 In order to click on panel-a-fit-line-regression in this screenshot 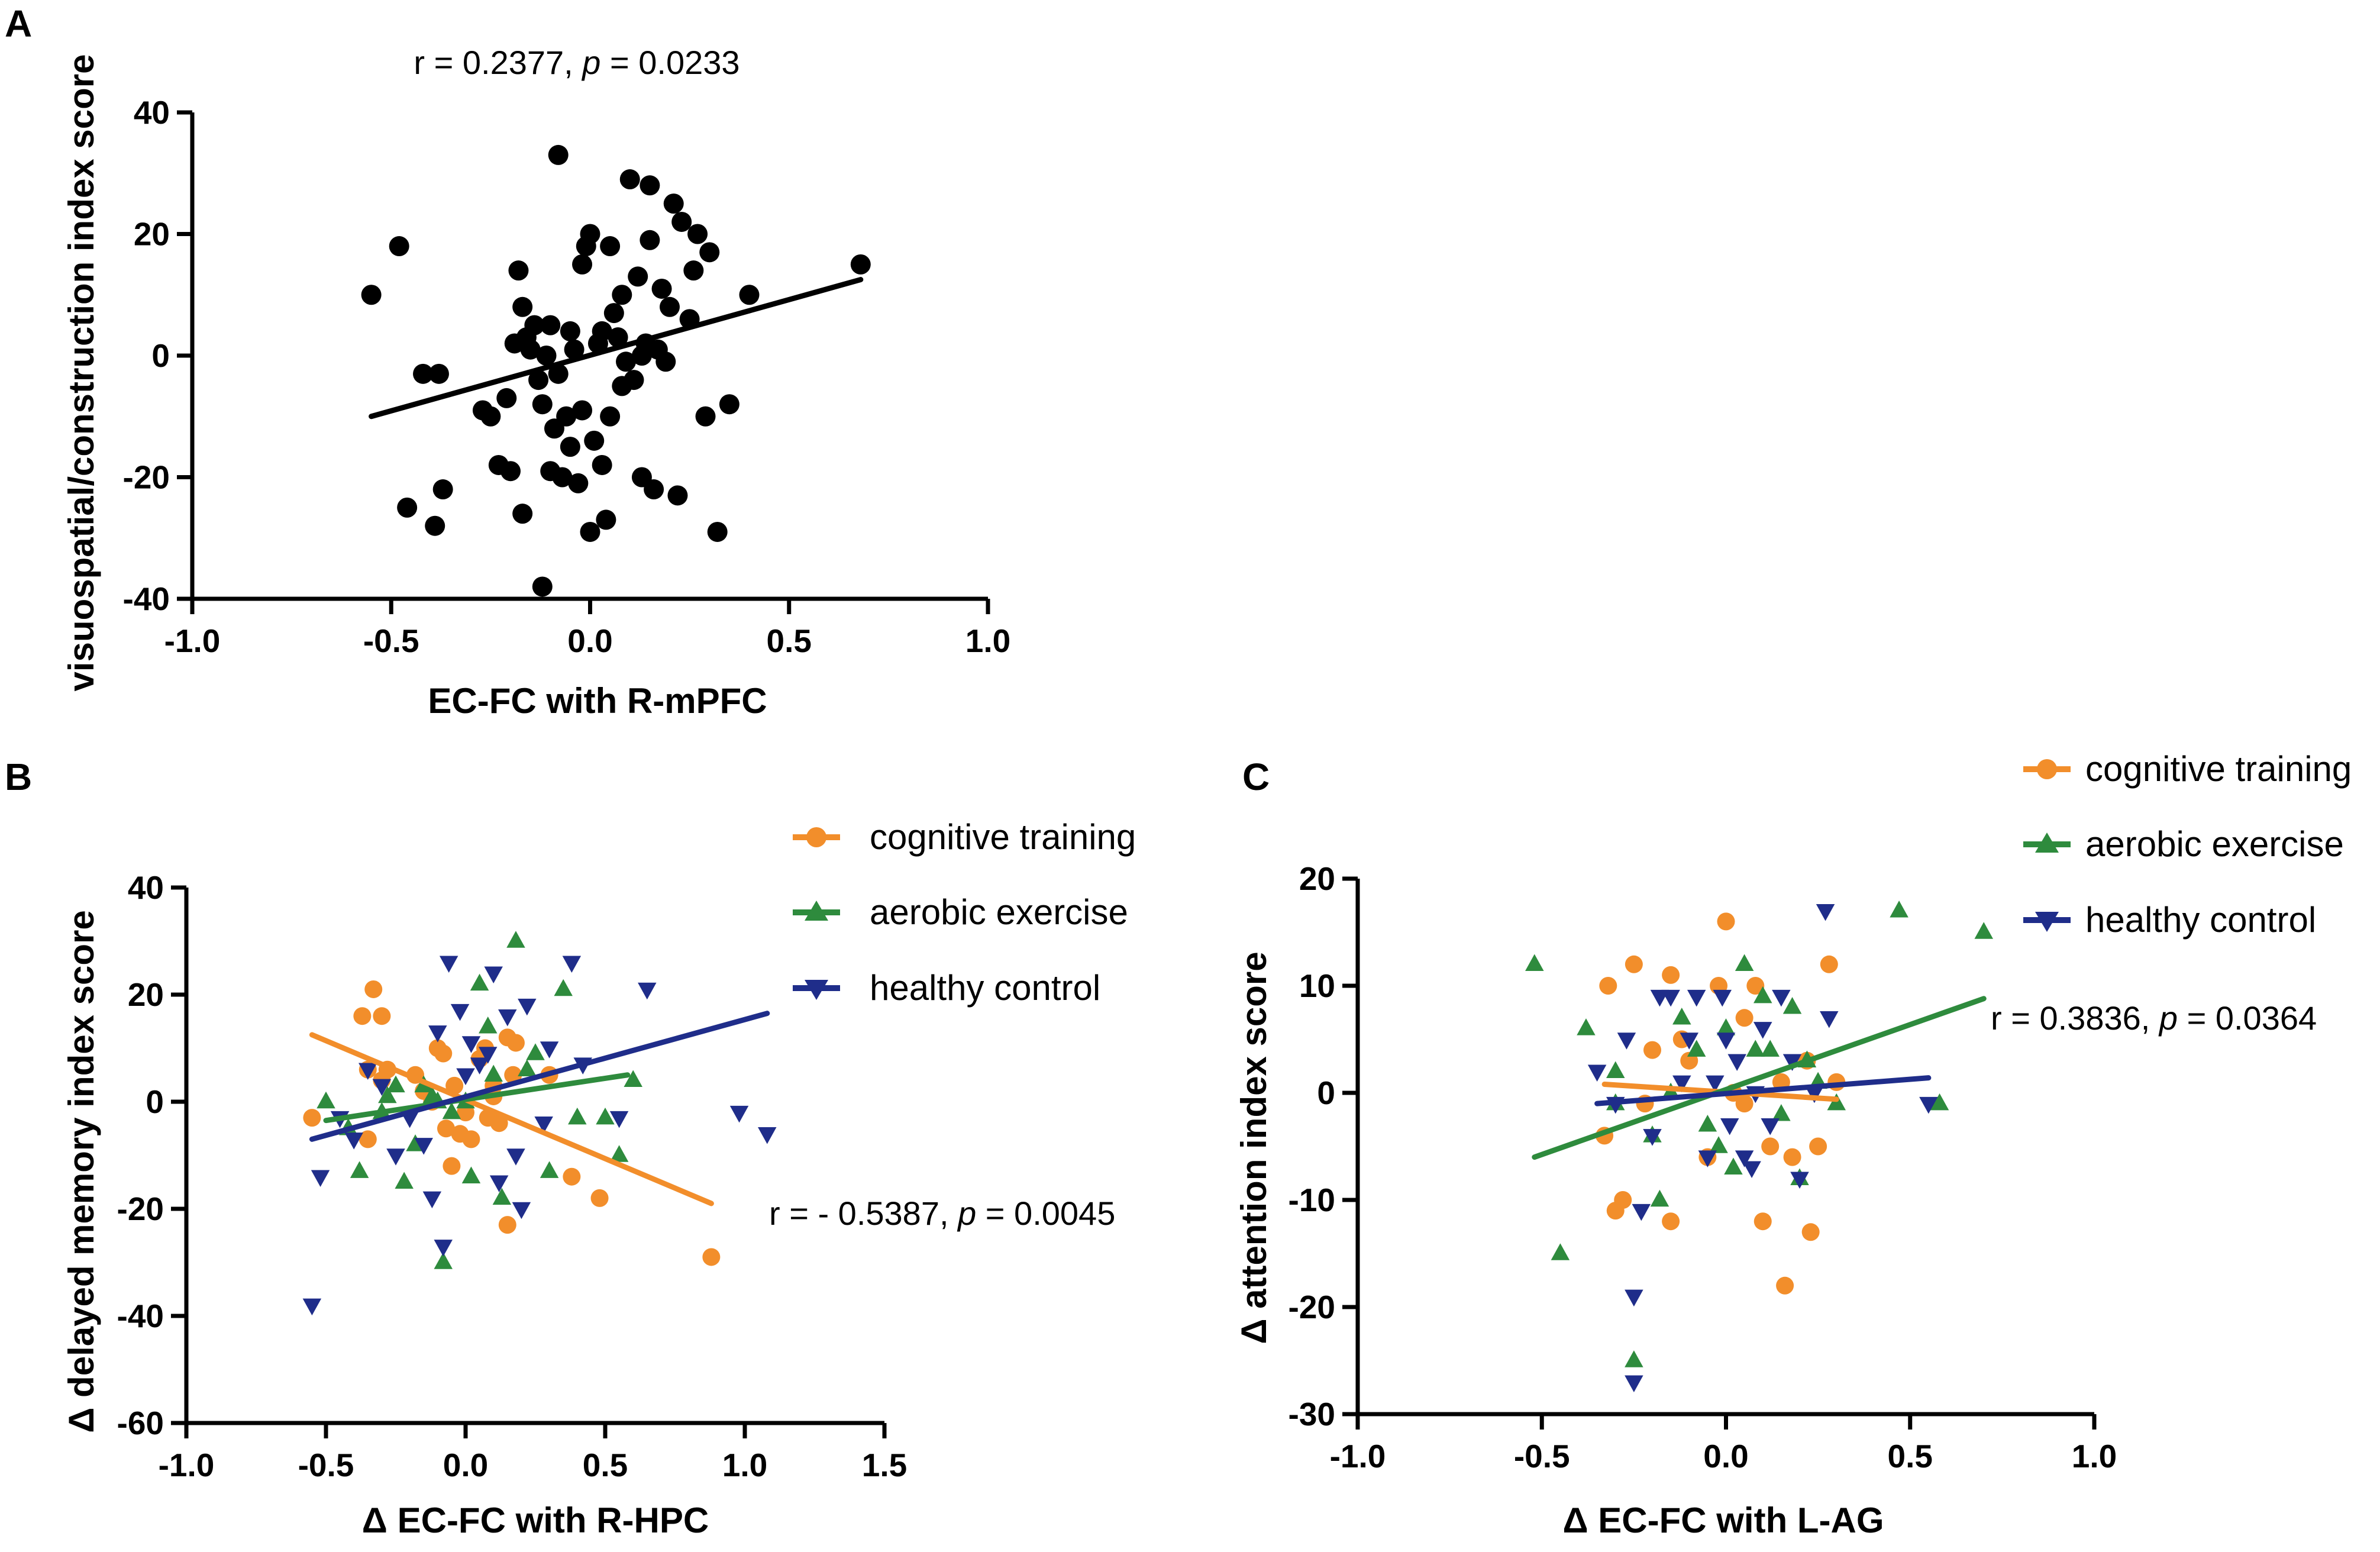, I will do `click(616, 348)`.